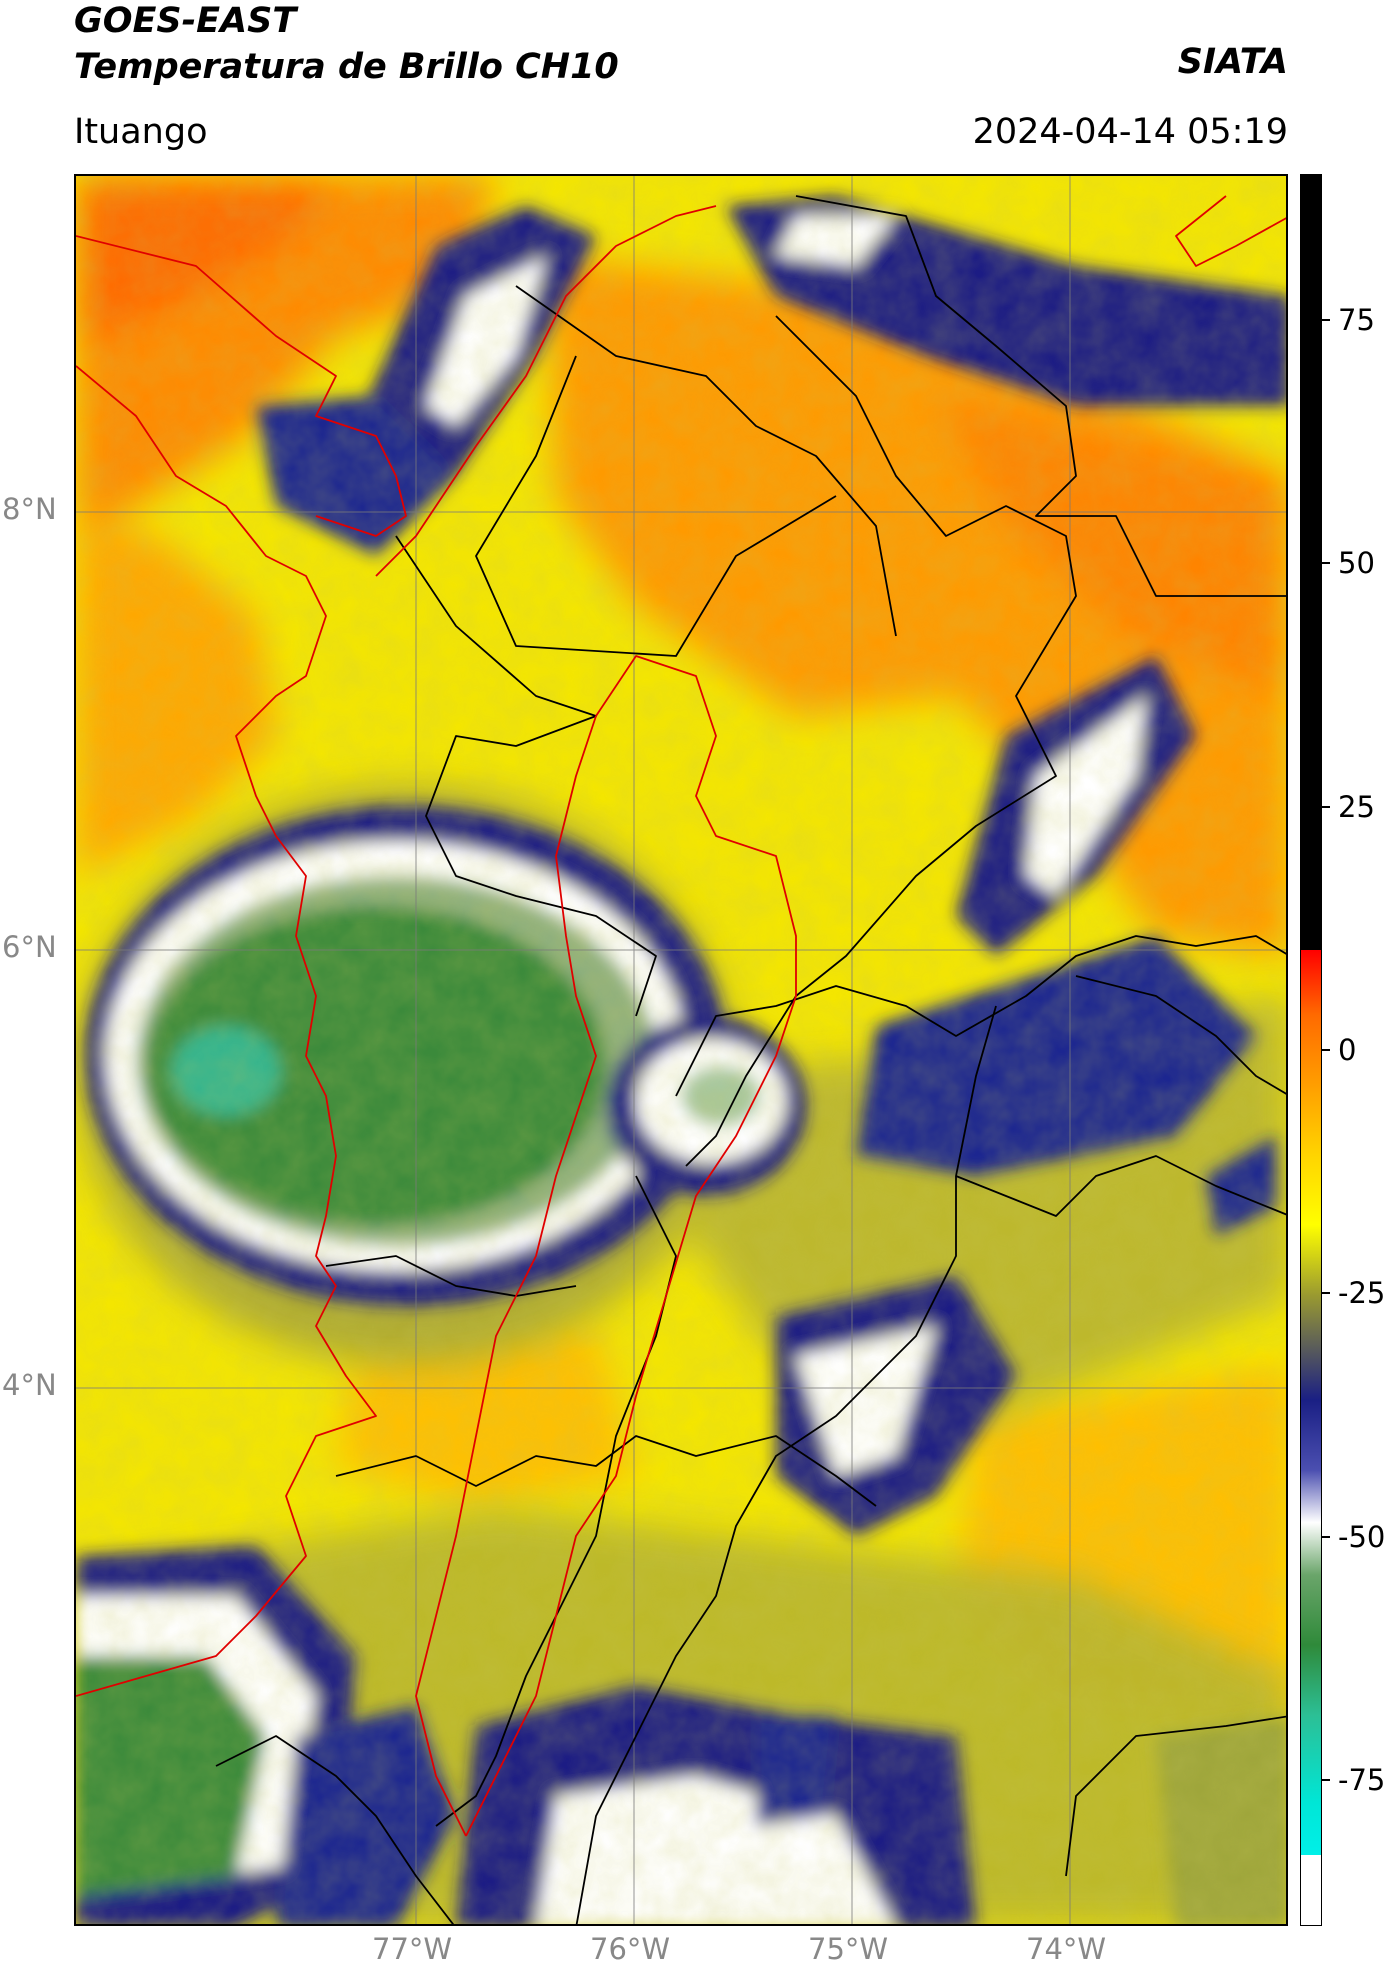 The image size is (1384, 1981). Describe the element at coordinates (1361, 1780) in the screenshot. I see `colorbar-tick-label: -75` at that location.